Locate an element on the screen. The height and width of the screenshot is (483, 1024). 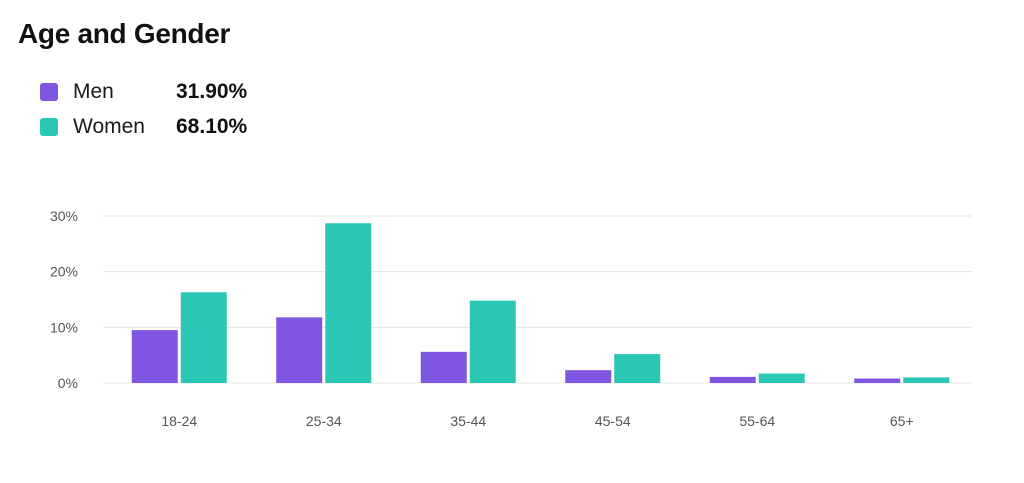
y-tick-label: 10% is located at coordinates (64, 327).